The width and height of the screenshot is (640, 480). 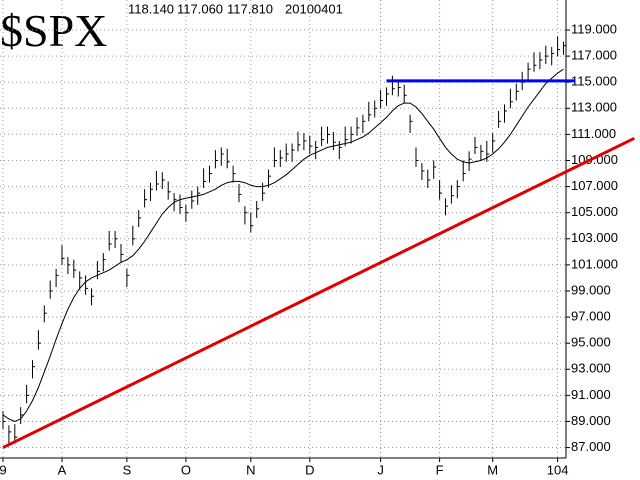 What do you see at coordinates (309, 469) in the screenshot?
I see `x-tick-label: D` at bounding box center [309, 469].